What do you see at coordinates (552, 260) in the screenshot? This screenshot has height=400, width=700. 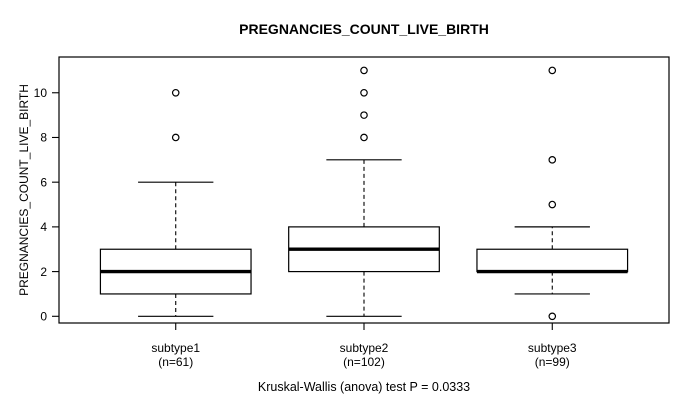 I see `iqr-box` at bounding box center [552, 260].